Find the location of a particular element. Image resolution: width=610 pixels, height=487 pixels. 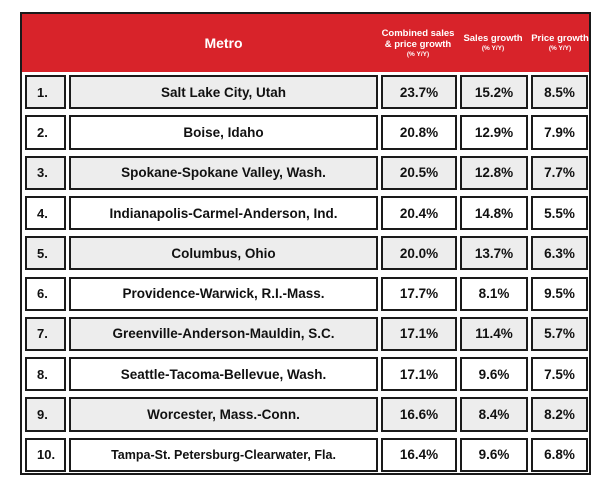

table-row: 2. Boise, Idaho 20.8% 12.9% 7.9% is located at coordinates (305, 132).